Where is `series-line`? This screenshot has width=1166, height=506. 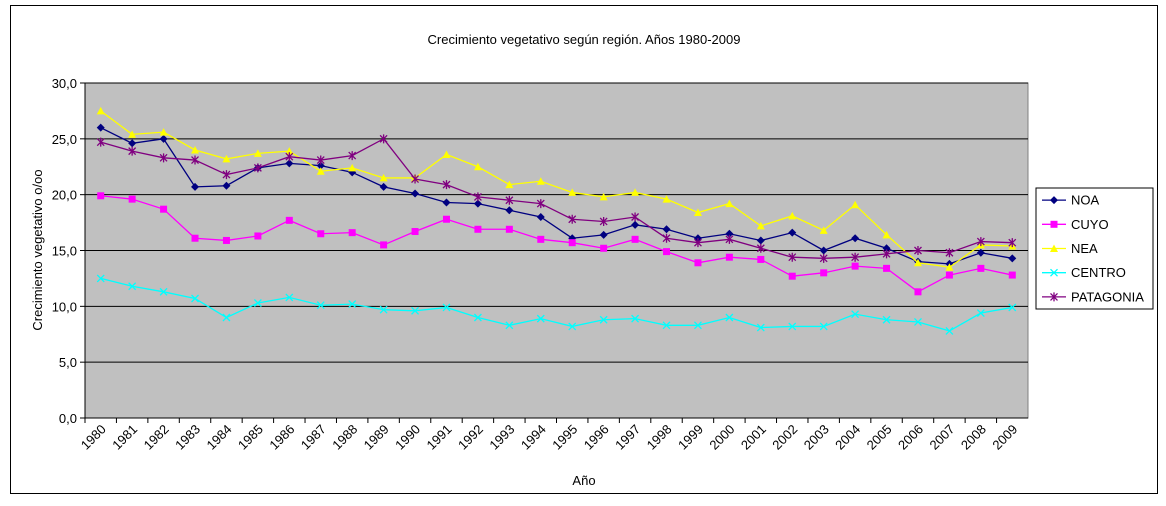 series-line is located at coordinates (556, 304).